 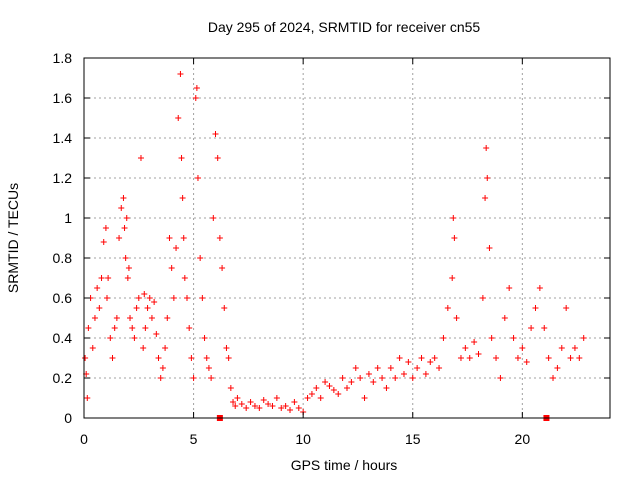 What do you see at coordinates (63, 98) in the screenshot?
I see `y-tick-label: 1.6` at bounding box center [63, 98].